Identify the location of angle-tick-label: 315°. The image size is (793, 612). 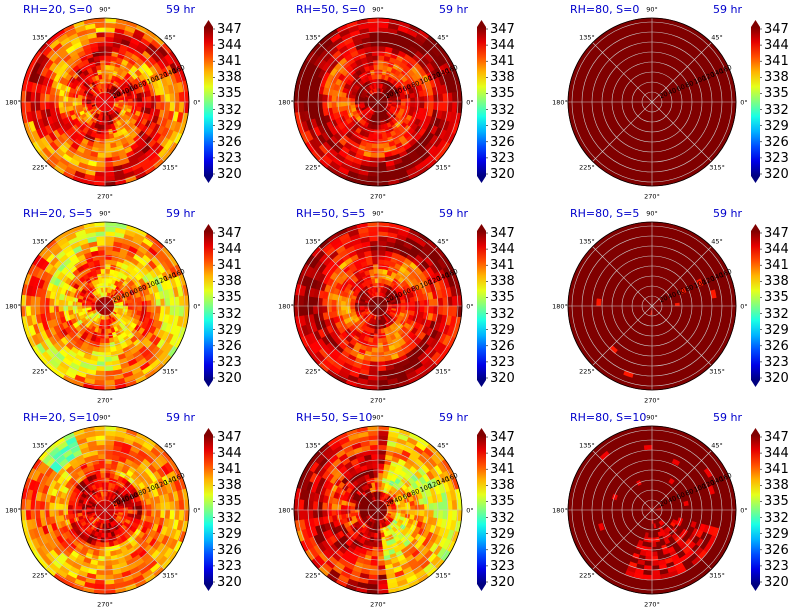
(443, 372).